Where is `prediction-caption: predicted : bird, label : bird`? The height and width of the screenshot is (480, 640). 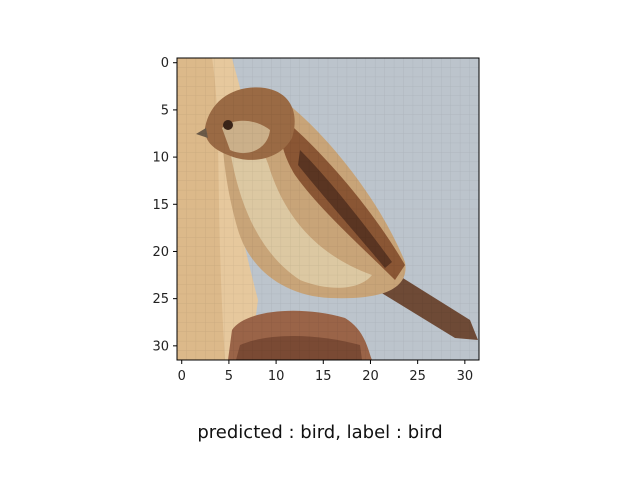
prediction-caption: predicted : bird, label : bird is located at coordinates (320, 432).